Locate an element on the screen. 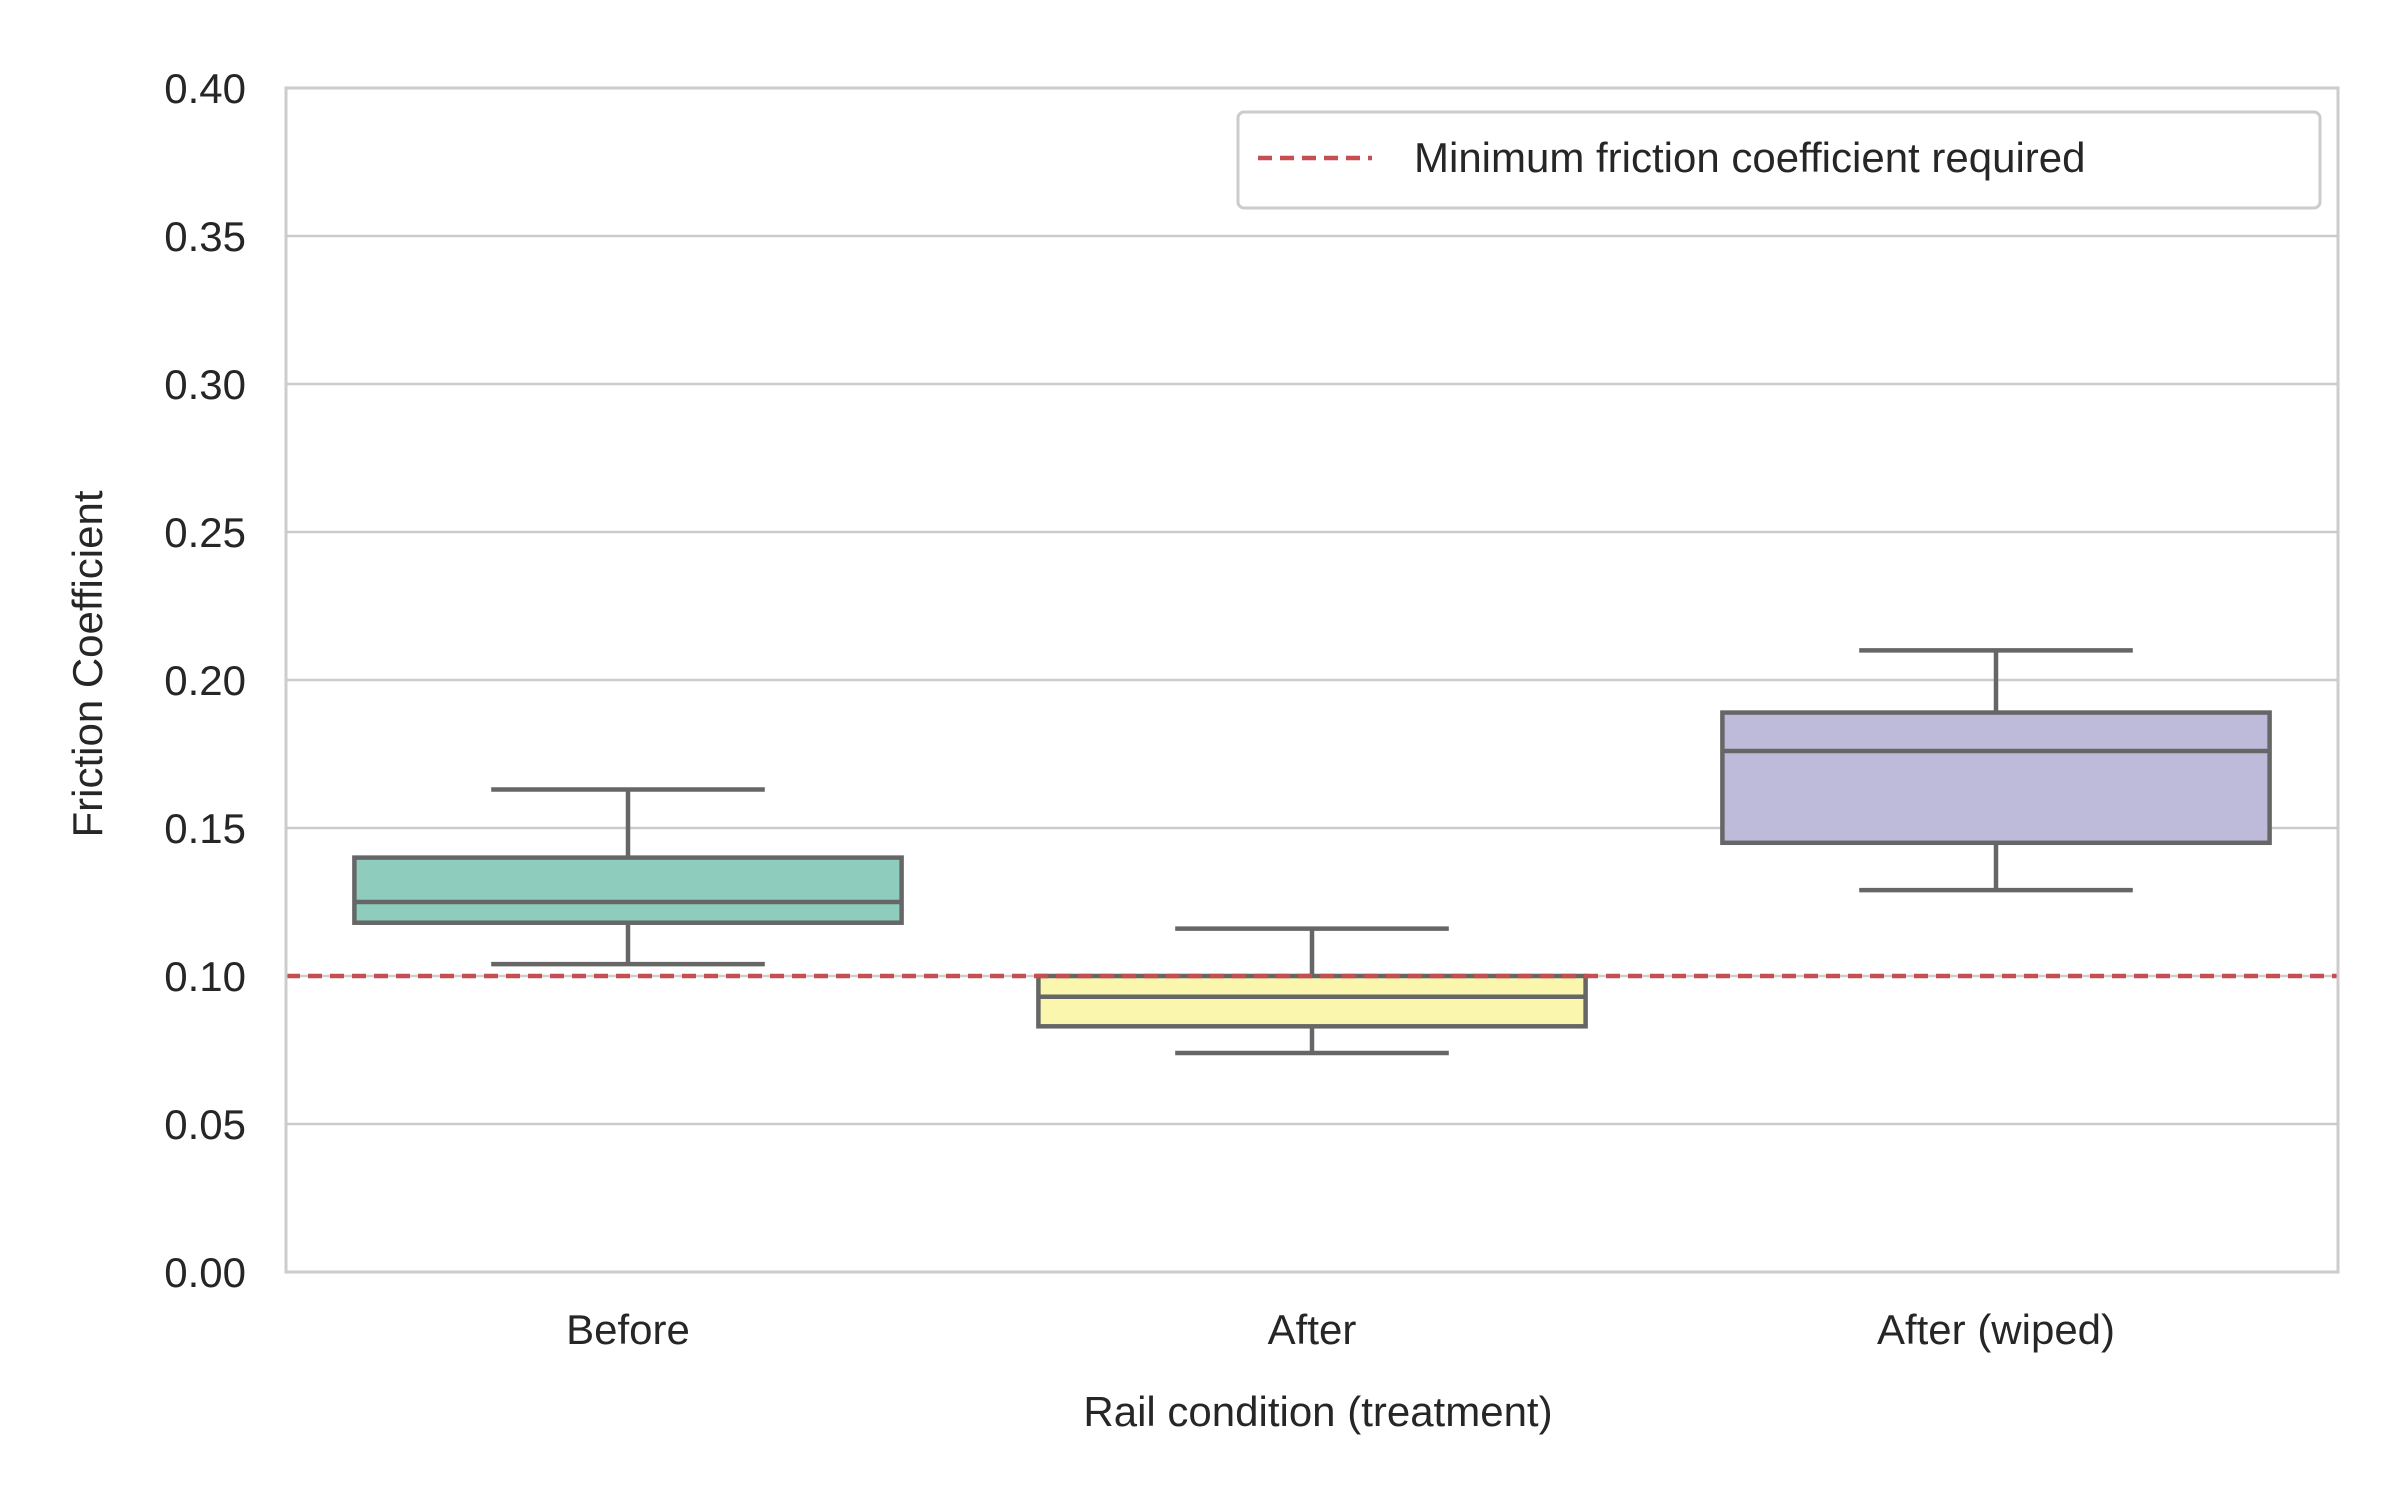 The height and width of the screenshot is (1505, 2400). y-tick-label: 0.20 is located at coordinates (205, 680).